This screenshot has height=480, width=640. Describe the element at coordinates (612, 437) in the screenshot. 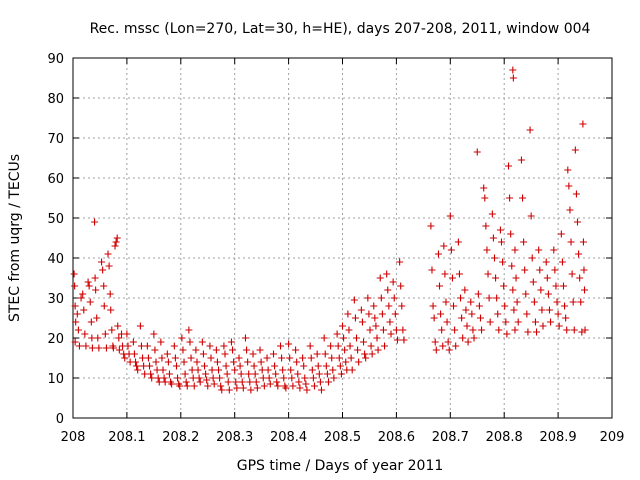

I see `x-tick-label: 209` at that location.